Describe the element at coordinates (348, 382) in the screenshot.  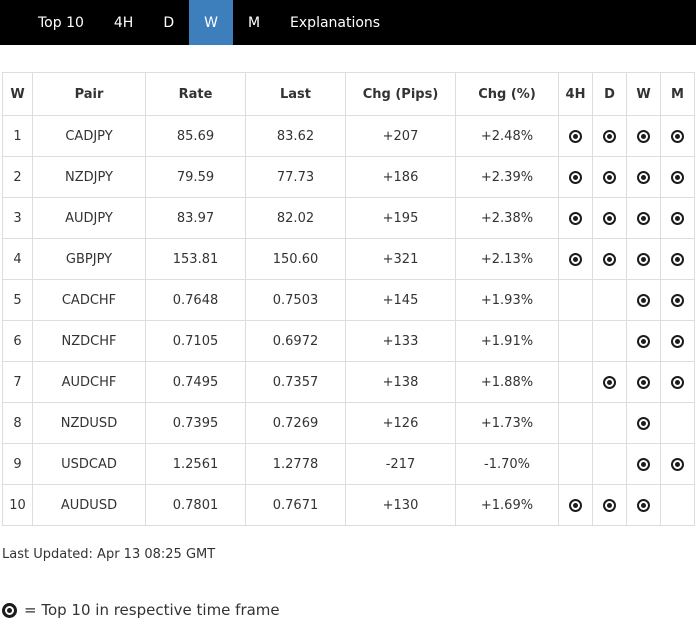
I see `table-row: 7 AUDCHF 0.7495 0.7357 +138 +1.88%` at that location.